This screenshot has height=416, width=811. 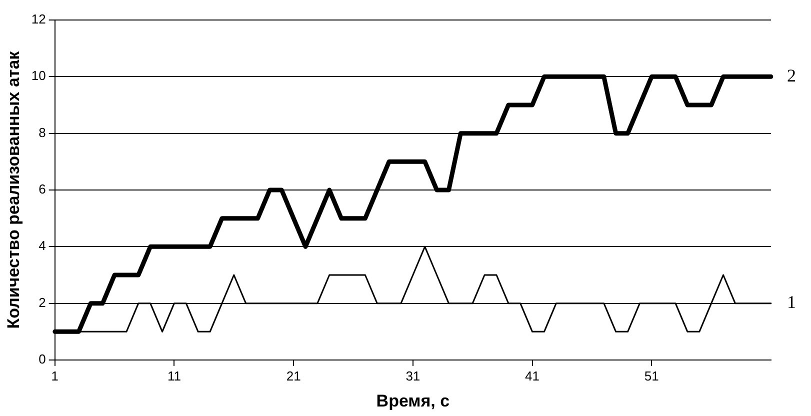 What do you see at coordinates (38, 19) in the screenshot?
I see `y-tick-label: 12` at bounding box center [38, 19].